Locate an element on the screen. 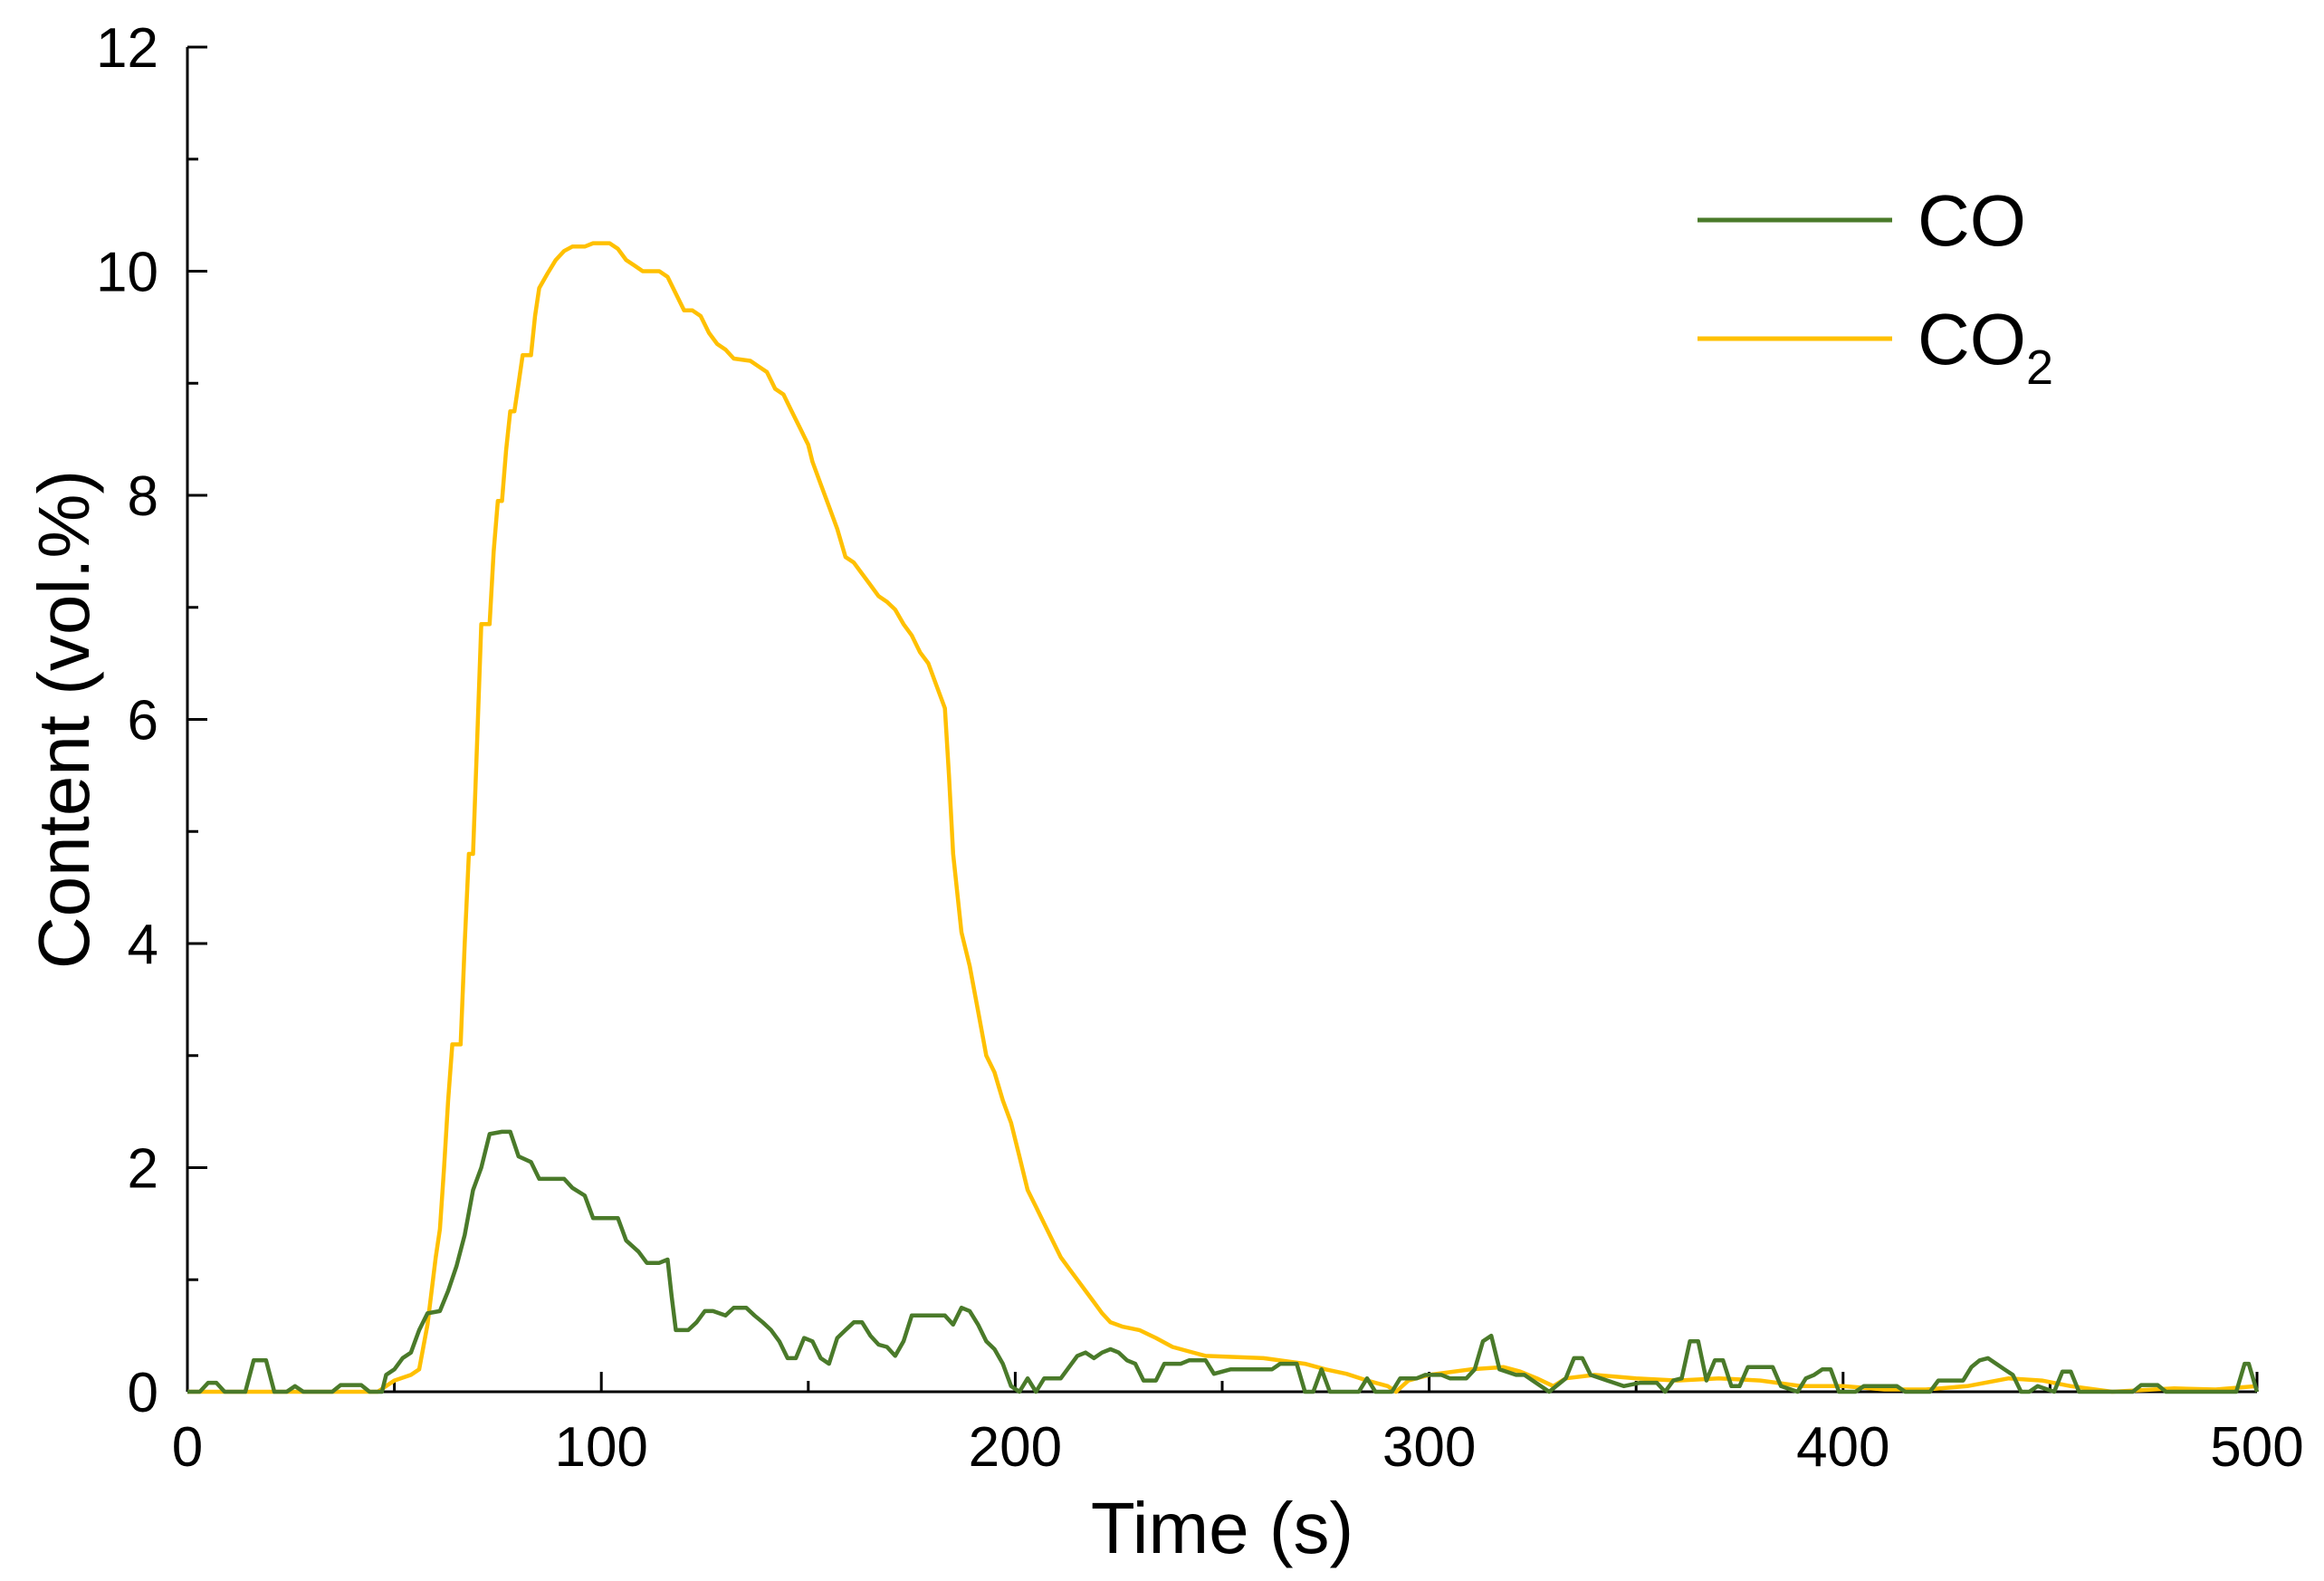 The image size is (2324, 1581). y-tick-label: 10 is located at coordinates (127, 273).